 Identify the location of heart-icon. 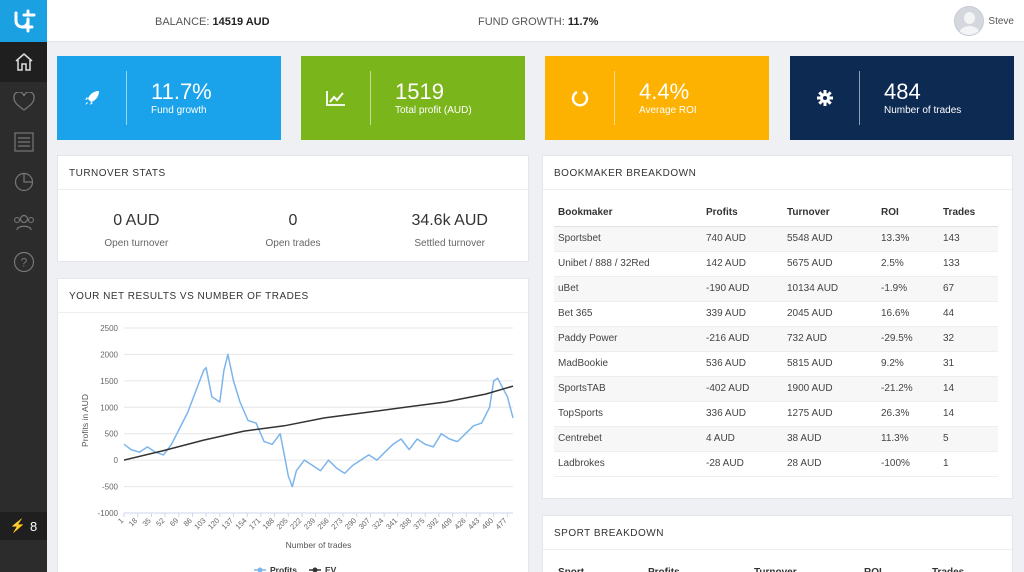
(23, 101).